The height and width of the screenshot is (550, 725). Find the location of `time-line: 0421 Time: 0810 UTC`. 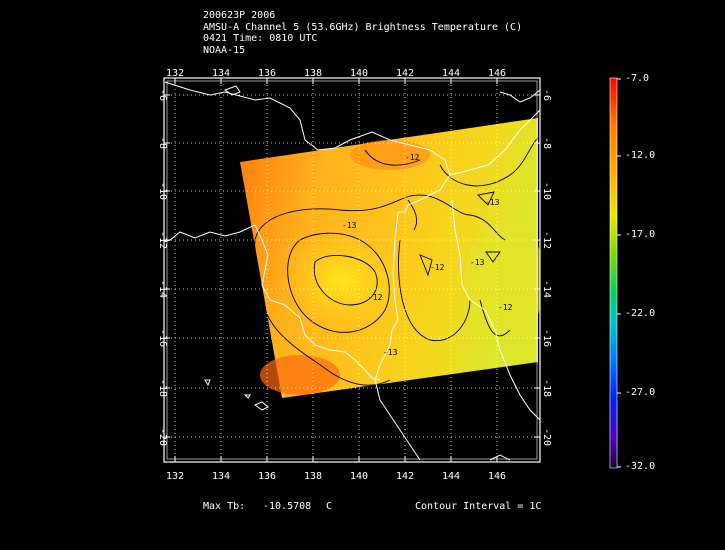

time-line: 0421 Time: 0810 UTC is located at coordinates (260, 38).